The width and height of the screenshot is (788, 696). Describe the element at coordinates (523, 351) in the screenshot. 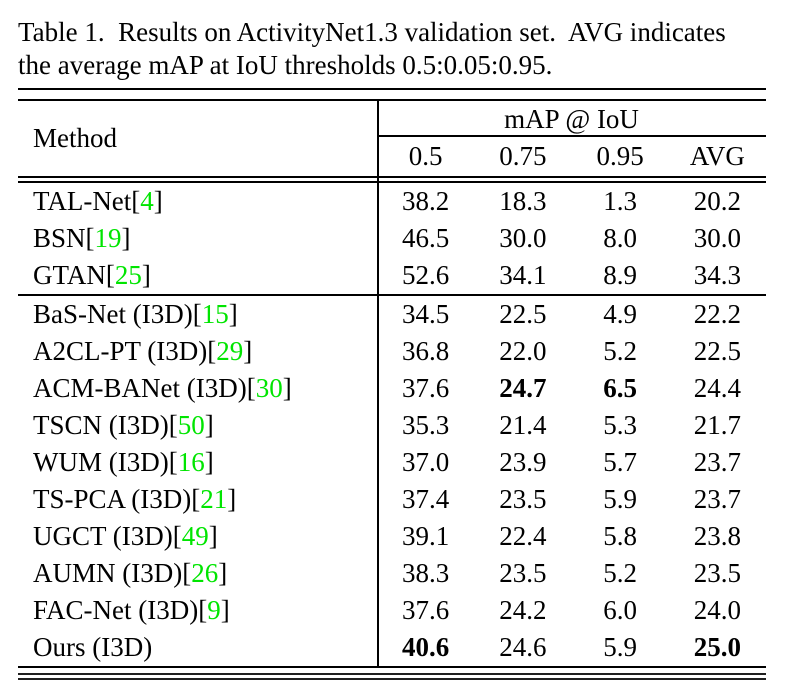

I see `map-value: 22.0` at that location.